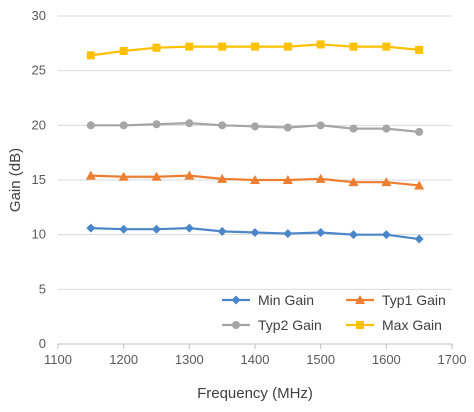  I want to click on legend-label: Min Gain, so click(286, 300).